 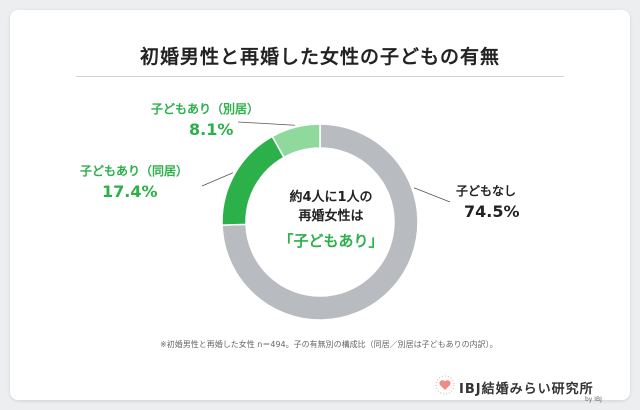 What do you see at coordinates (486, 191) in the screenshot?
I see `slice-name-none: 子どもなし` at bounding box center [486, 191].